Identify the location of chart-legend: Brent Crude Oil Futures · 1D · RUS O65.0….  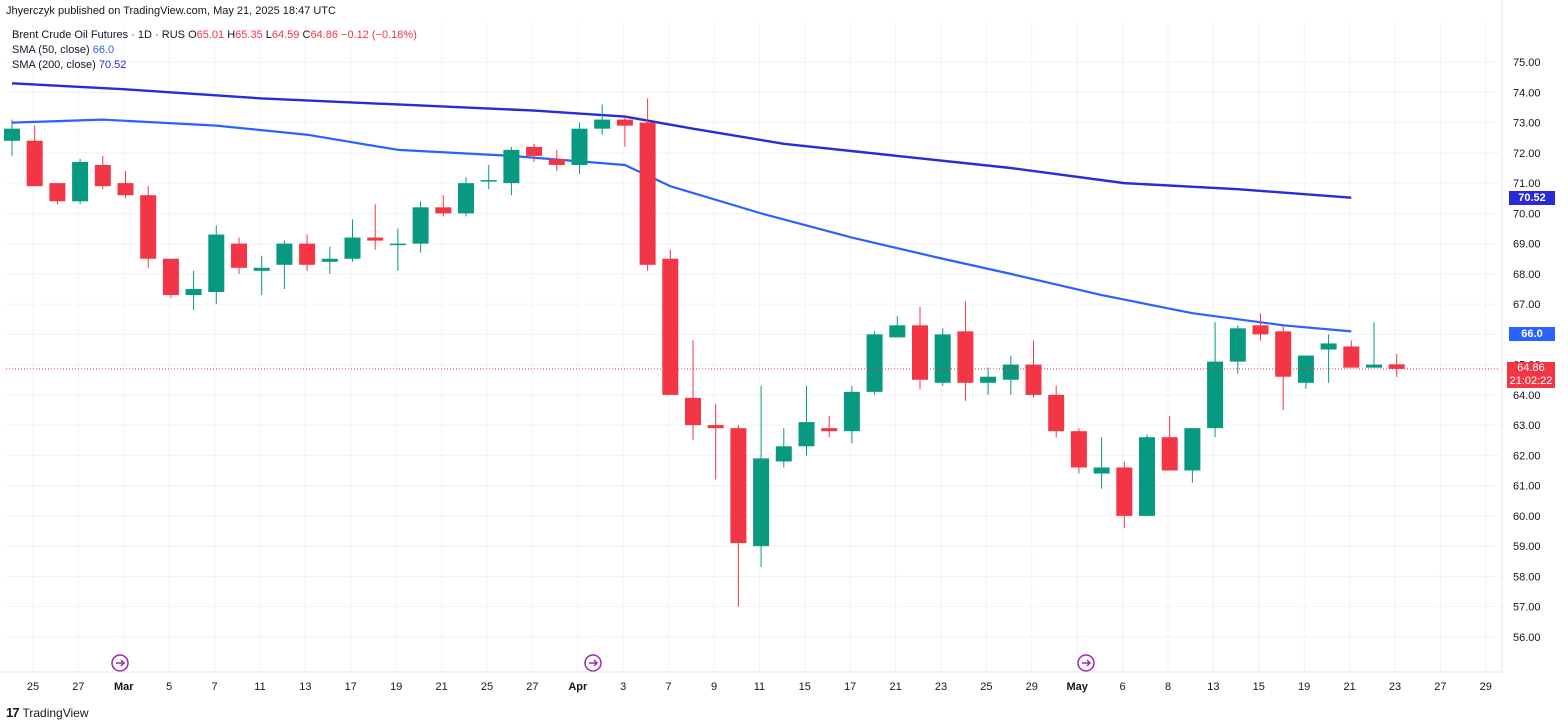
(214, 50).